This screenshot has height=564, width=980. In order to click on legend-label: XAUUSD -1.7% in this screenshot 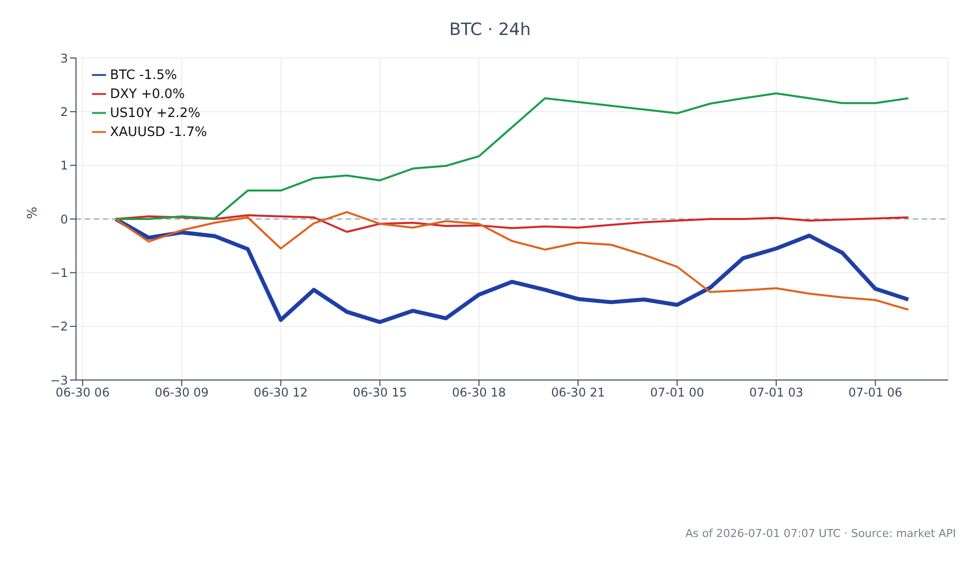, I will do `click(158, 132)`.